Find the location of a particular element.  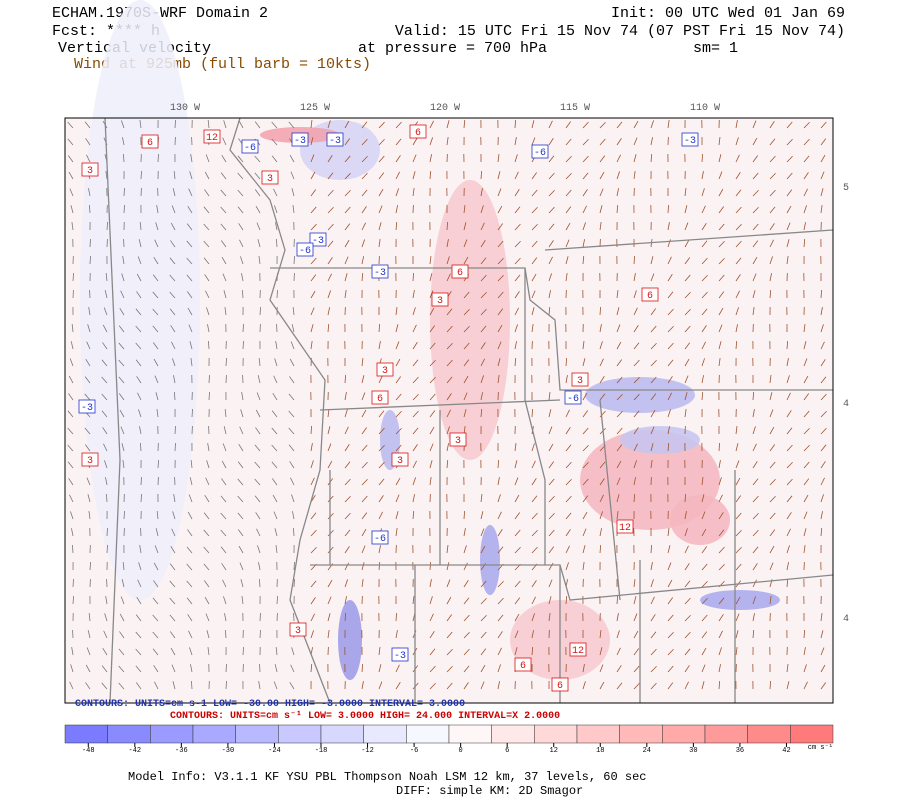

contour-label: 3 is located at coordinates (298, 631).